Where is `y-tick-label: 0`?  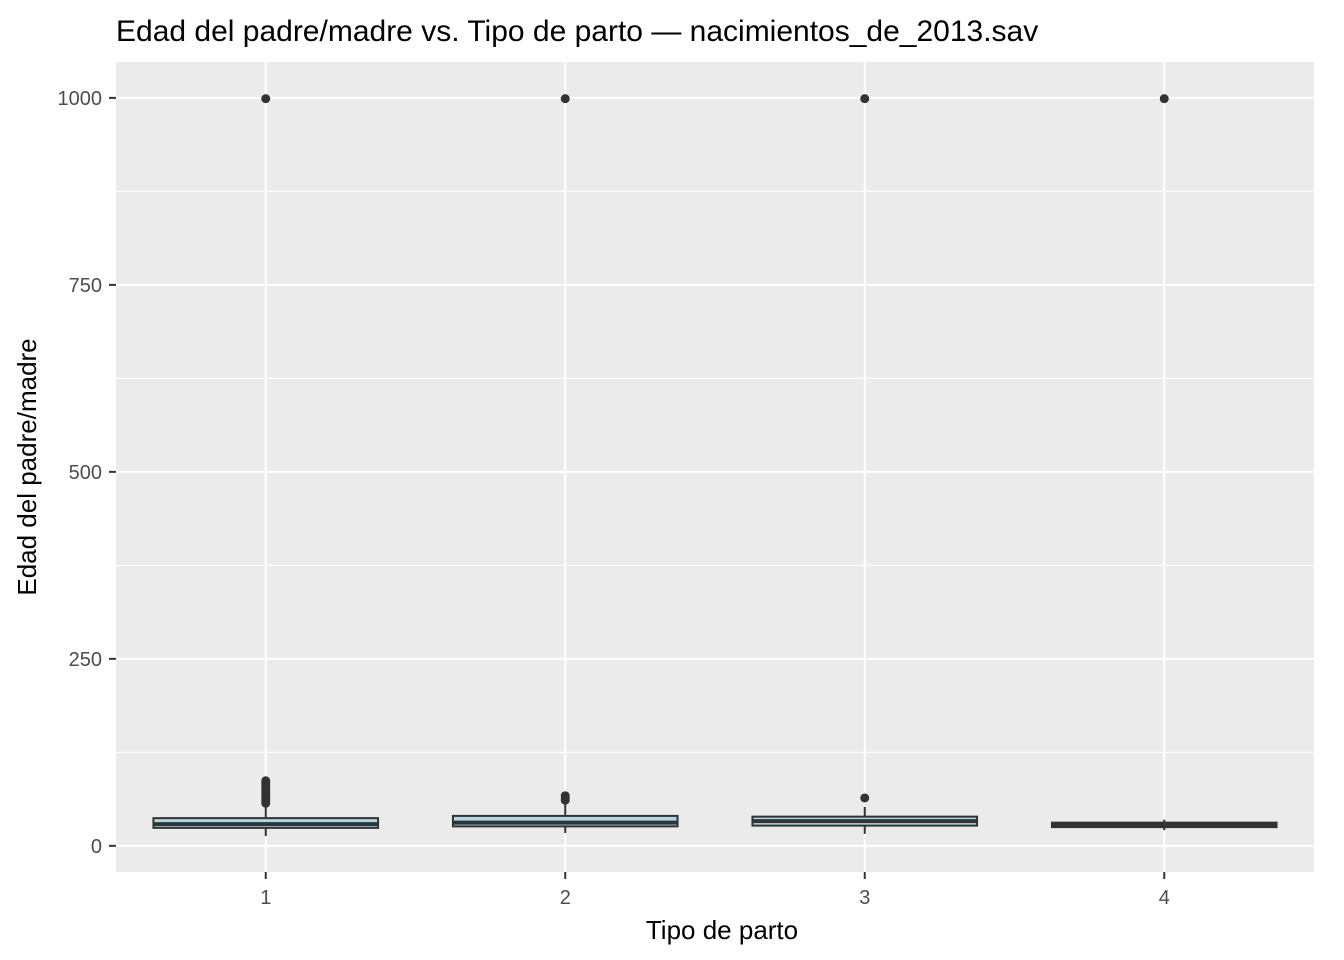 y-tick-label: 0 is located at coordinates (96, 847).